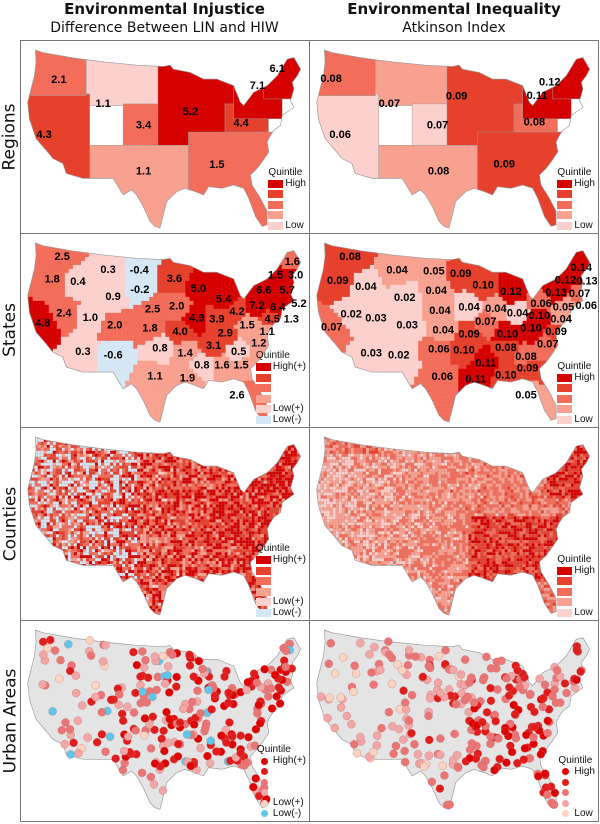 The height and width of the screenshot is (824, 600). I want to click on column-subtitle: Atkinson Index, so click(454, 28).